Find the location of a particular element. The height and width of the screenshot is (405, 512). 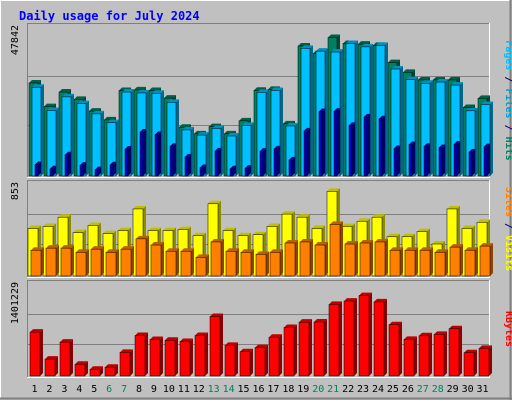

panel-hits-axis-title-part-1: / is located at coordinates (507, 79).